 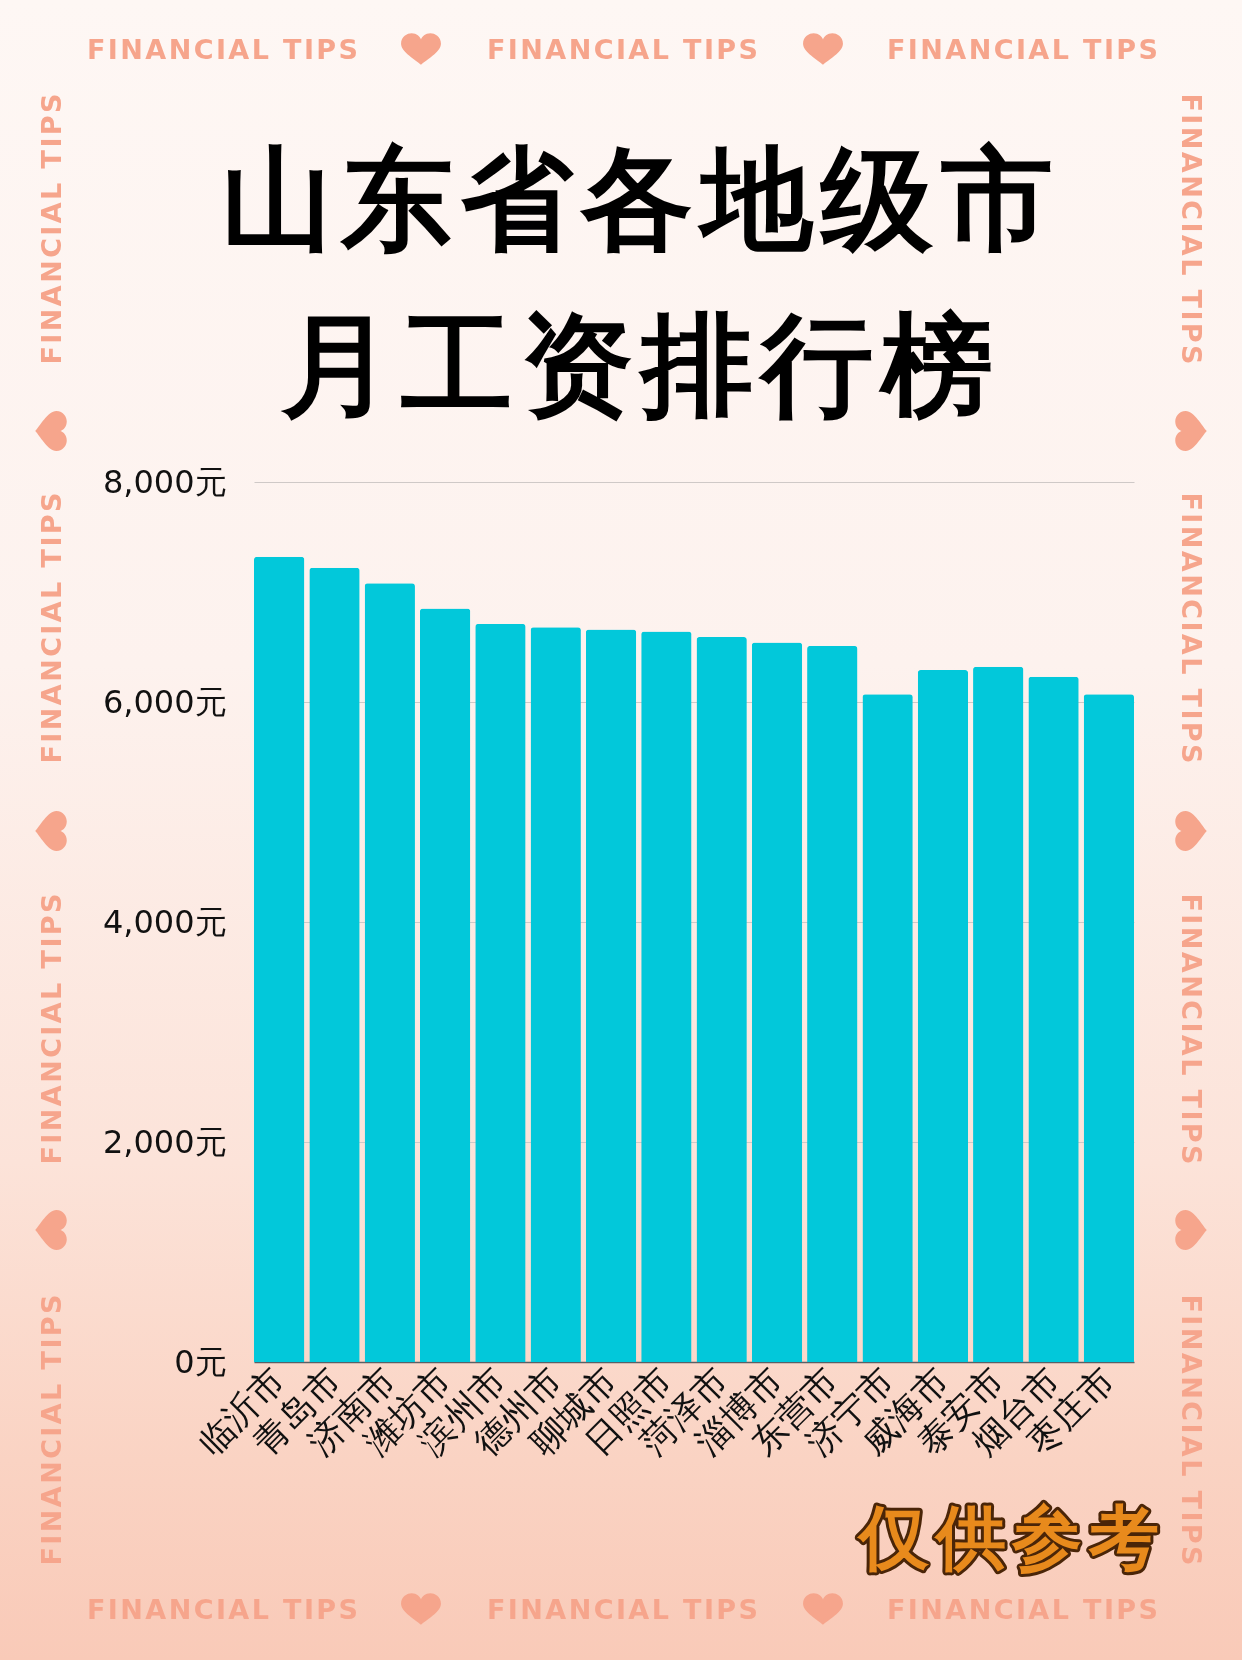 What do you see at coordinates (164, 481) in the screenshot?
I see `y-tick-label: 8,000元` at bounding box center [164, 481].